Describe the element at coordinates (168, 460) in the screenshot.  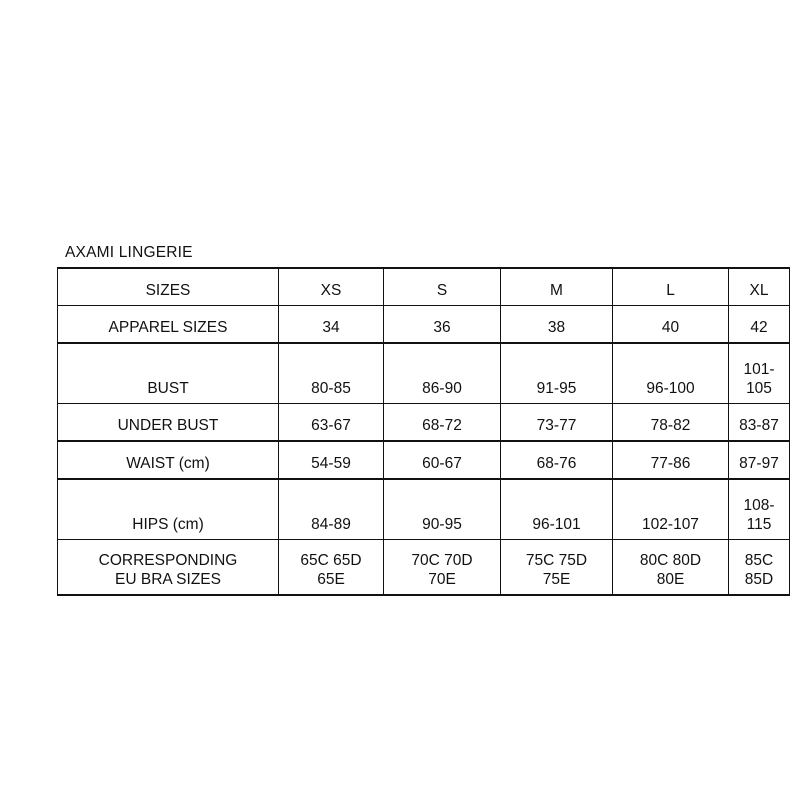
I see `row-label-waist: WAIST (cm)` at that location.